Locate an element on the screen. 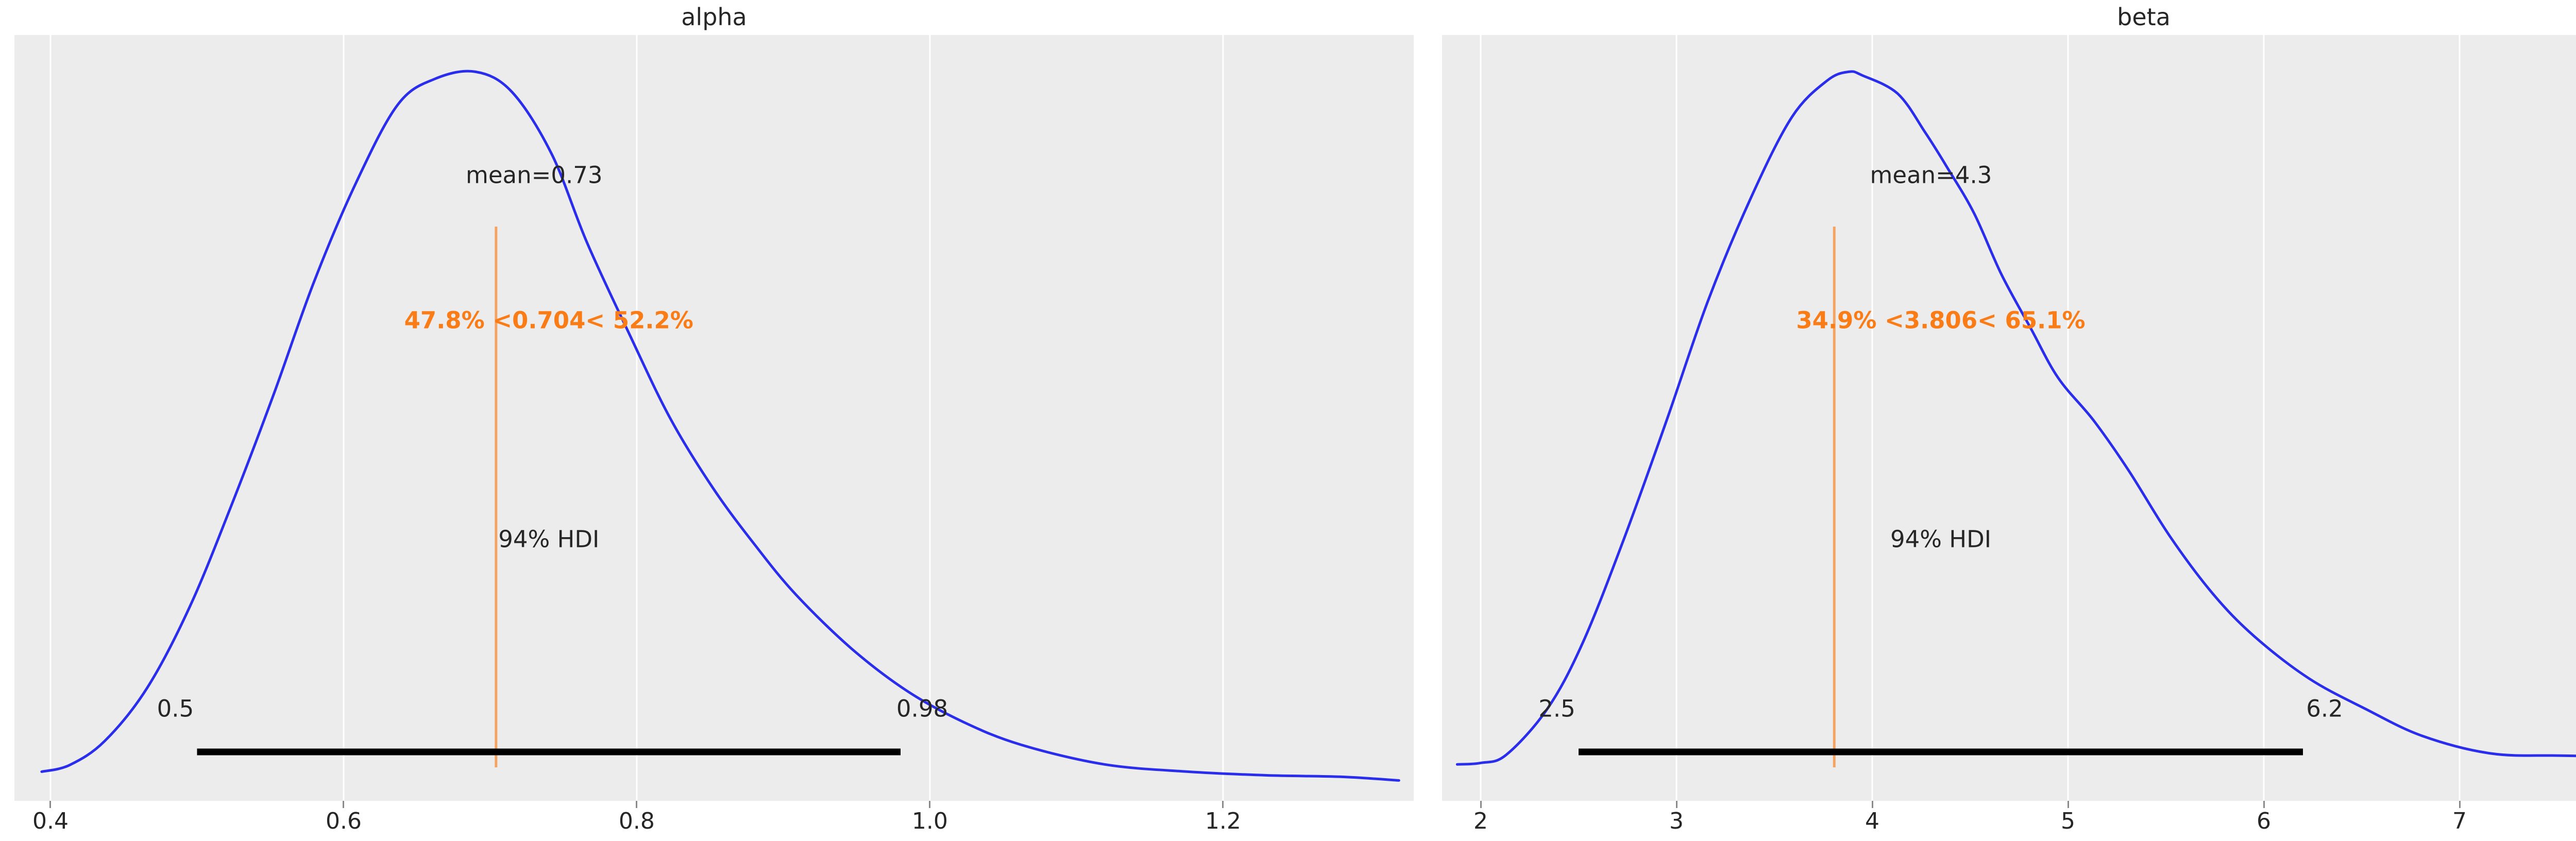 The width and height of the screenshot is (2576, 841). hdi-hi-label: 0.98 is located at coordinates (922, 709).